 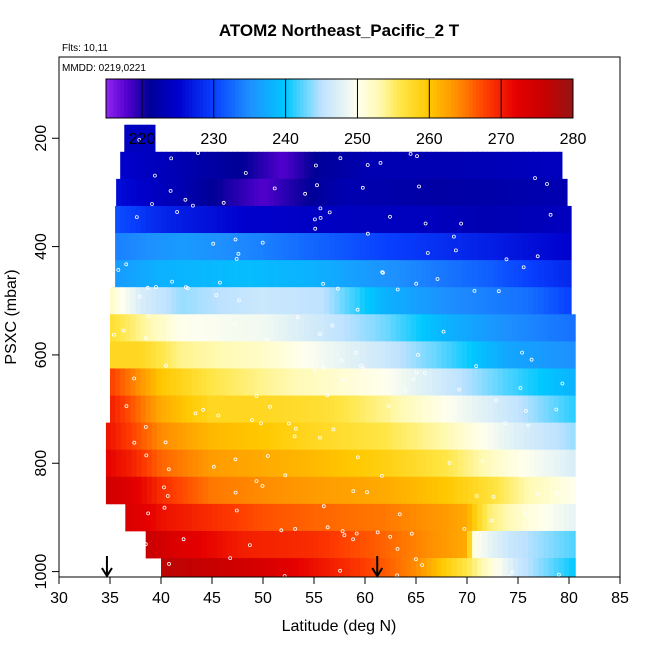 What do you see at coordinates (212, 598) in the screenshot?
I see `x-tick-label: 45` at bounding box center [212, 598].